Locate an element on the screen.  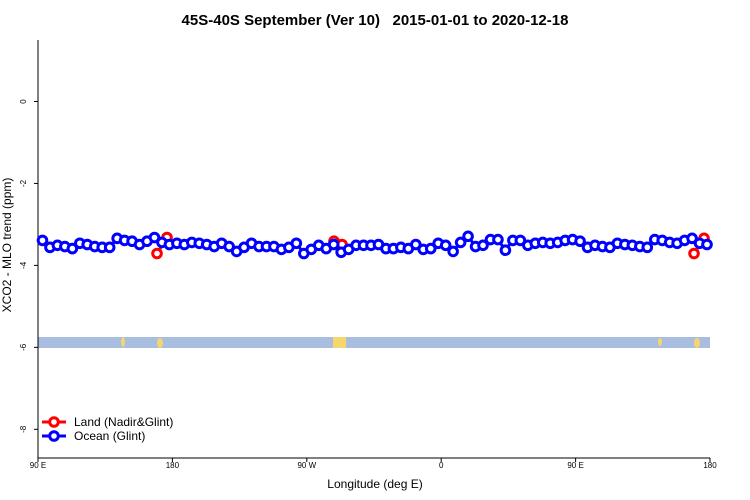
y-tick-label: -2 is located at coordinates (23, 183).